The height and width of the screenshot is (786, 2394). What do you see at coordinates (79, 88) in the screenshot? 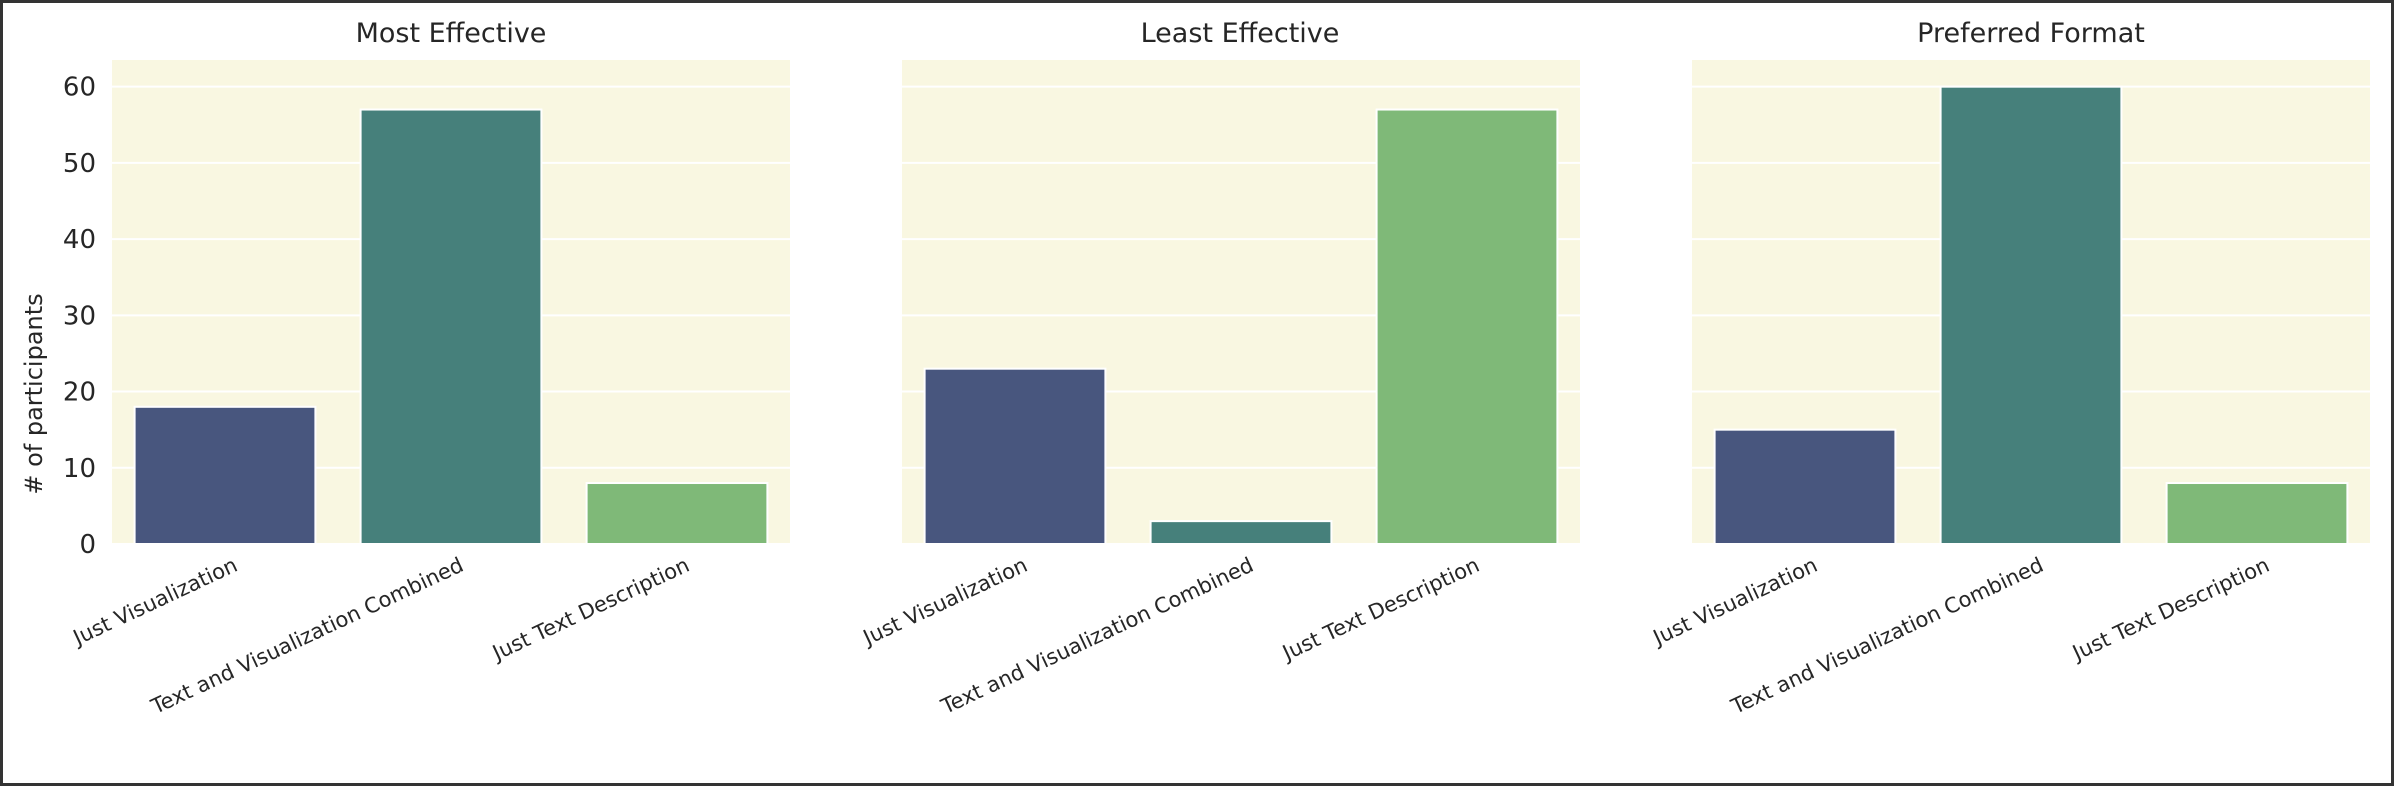
I see `y-tick-label: 60` at bounding box center [79, 88].